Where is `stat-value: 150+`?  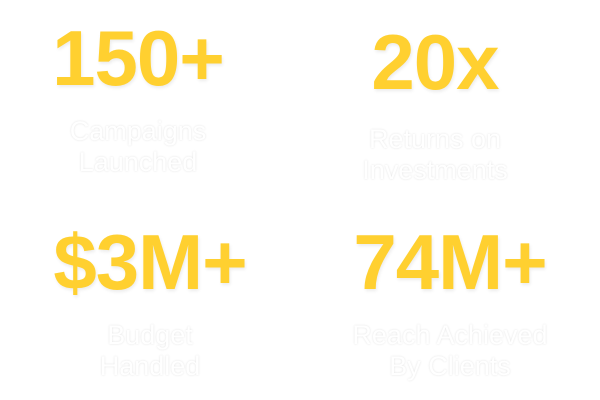
stat-value: 150+ is located at coordinates (138, 58).